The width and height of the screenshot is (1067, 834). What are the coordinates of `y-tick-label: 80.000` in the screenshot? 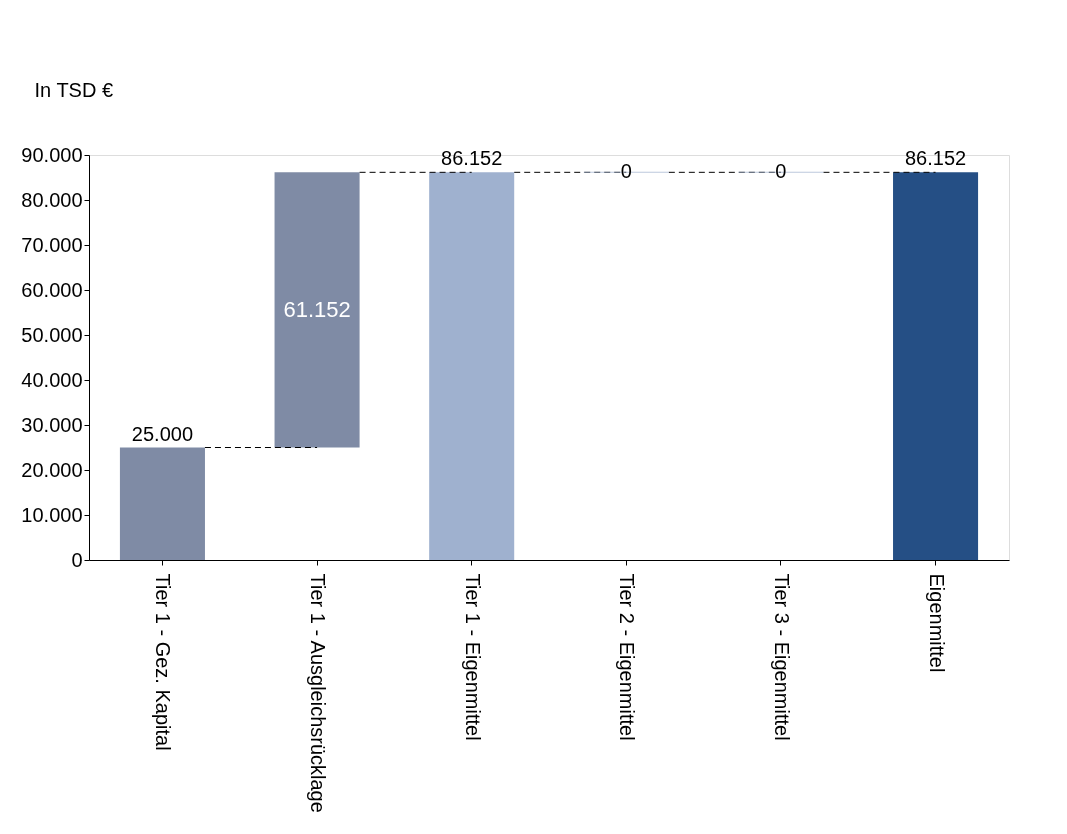 It's located at (52, 199).